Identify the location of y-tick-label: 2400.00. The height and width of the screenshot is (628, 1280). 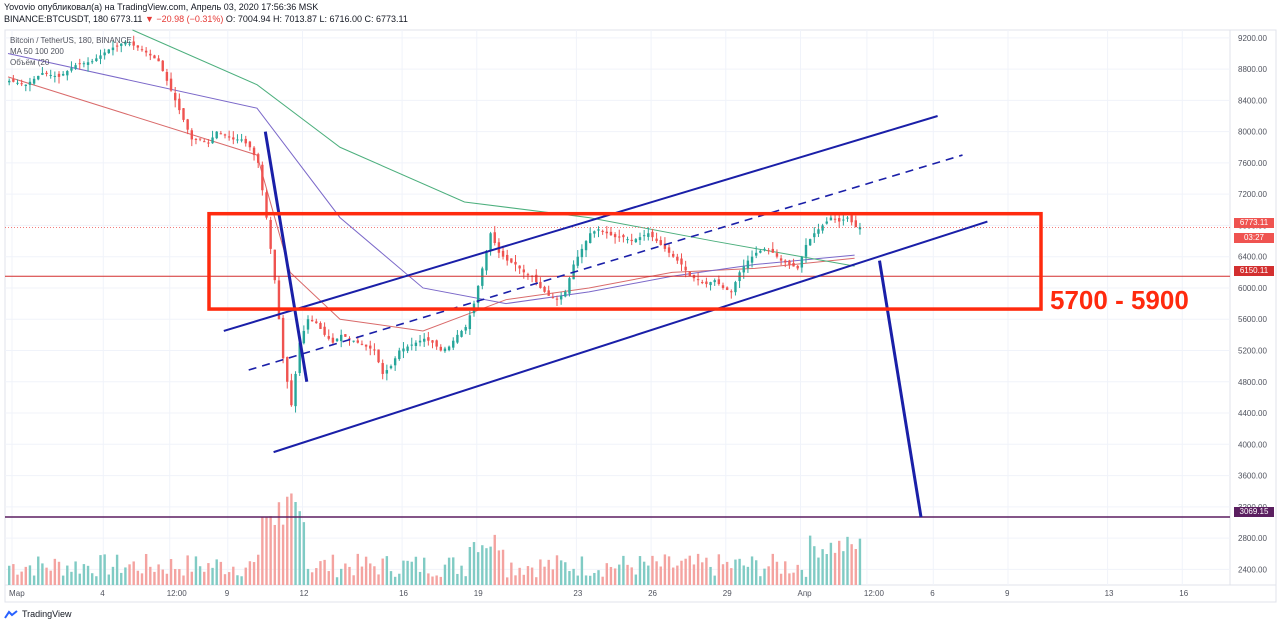
(1252, 569).